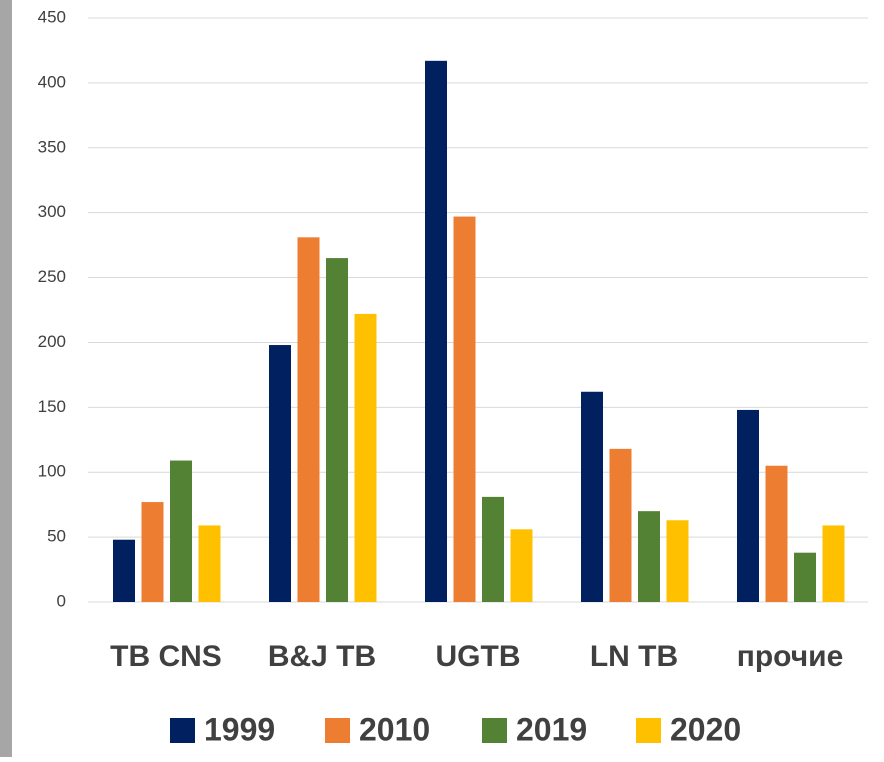 The height and width of the screenshot is (762, 884). What do you see at coordinates (790, 656) in the screenshot?
I see `x-tick-label: прочие` at bounding box center [790, 656].